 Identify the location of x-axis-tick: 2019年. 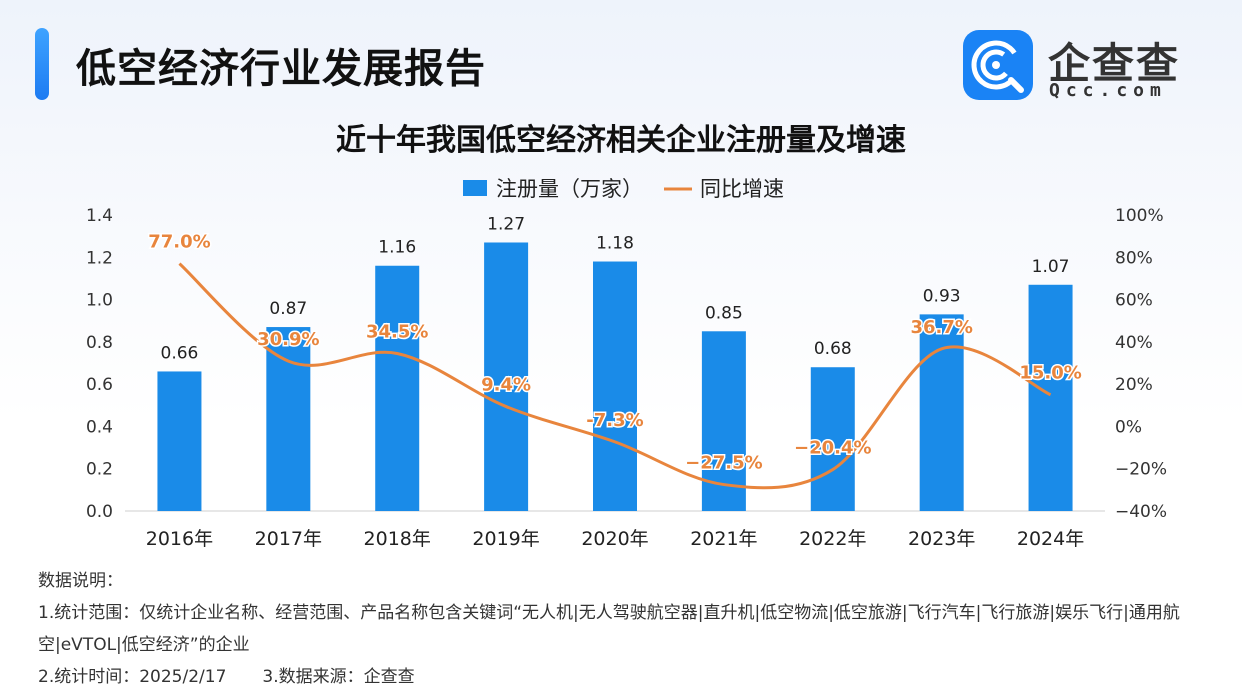
(505, 539).